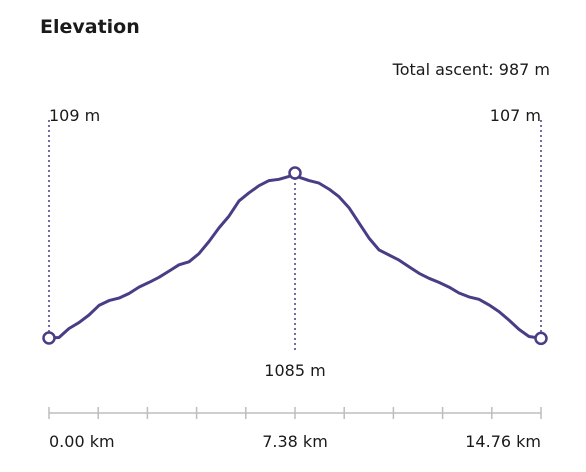 Image resolution: width=586 pixels, height=472 pixels. What do you see at coordinates (90, 27) in the screenshot?
I see `chart-title: Elevation` at bounding box center [90, 27].